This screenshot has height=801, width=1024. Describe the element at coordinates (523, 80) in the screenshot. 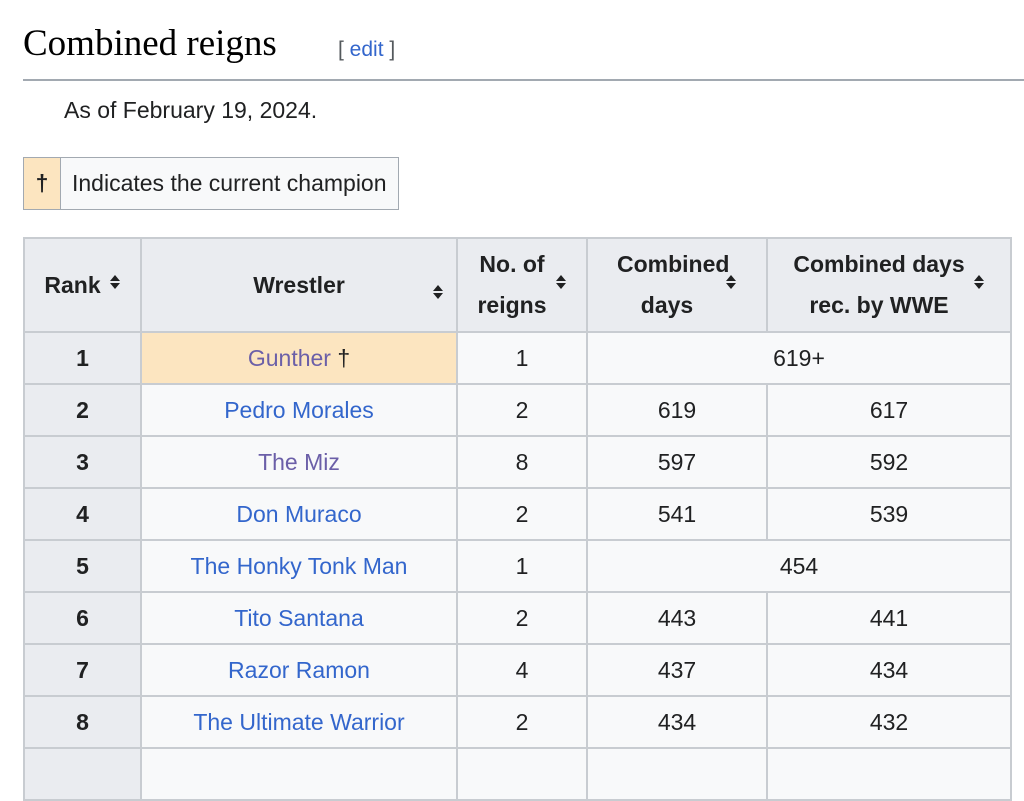

I see `divider` at that location.